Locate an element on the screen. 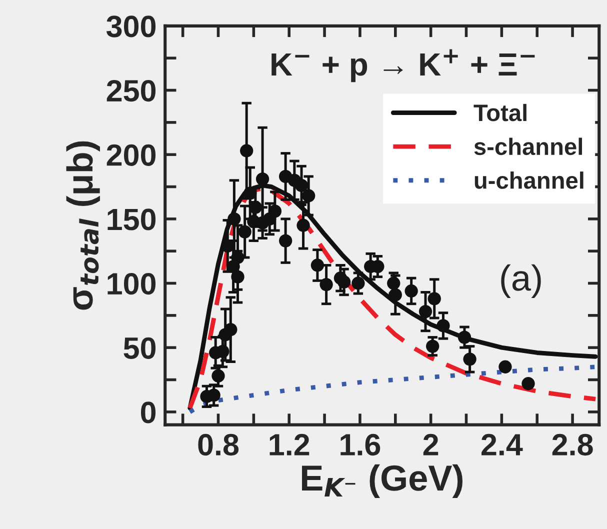  y-tick-label: 150 is located at coordinates (132, 219).